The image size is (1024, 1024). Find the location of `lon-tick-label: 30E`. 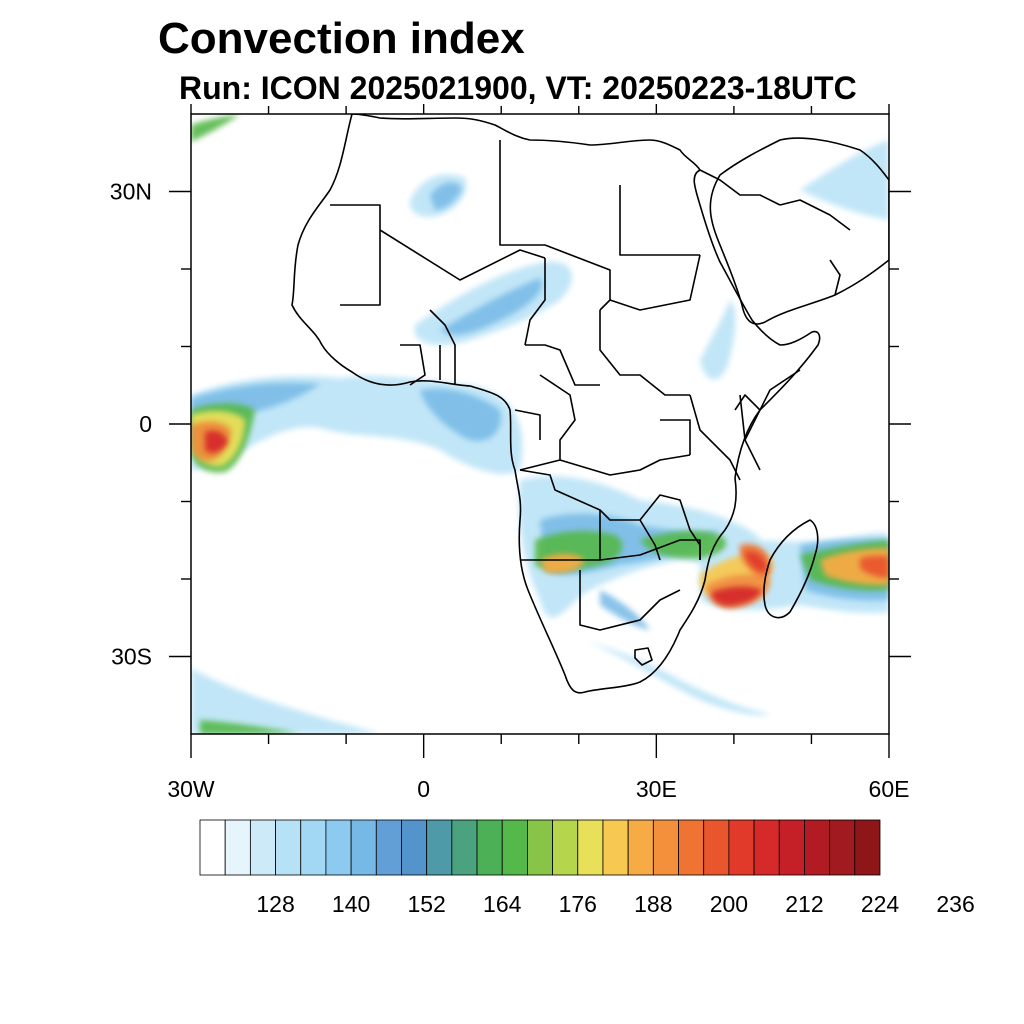

lon-tick-label: 30E is located at coordinates (656, 789).